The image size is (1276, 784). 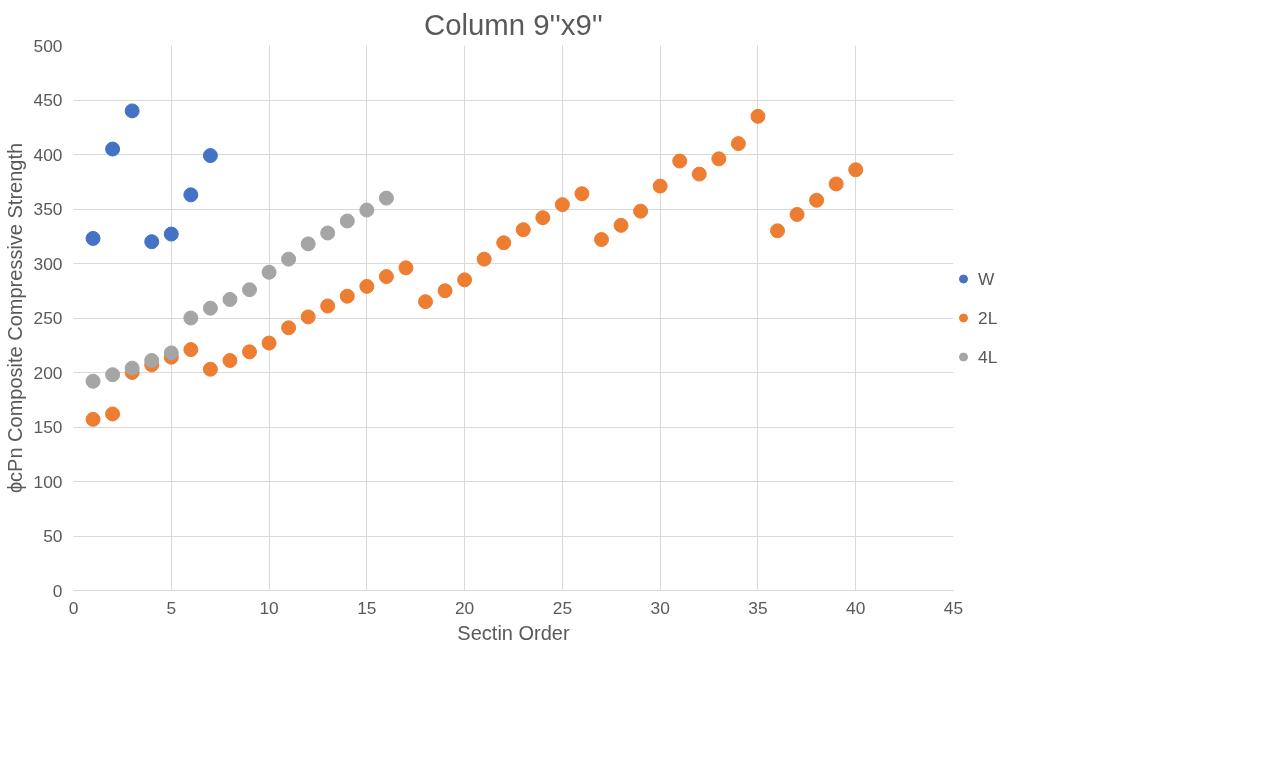 What do you see at coordinates (660, 607) in the screenshot?
I see `x-tick-label: 30` at bounding box center [660, 607].